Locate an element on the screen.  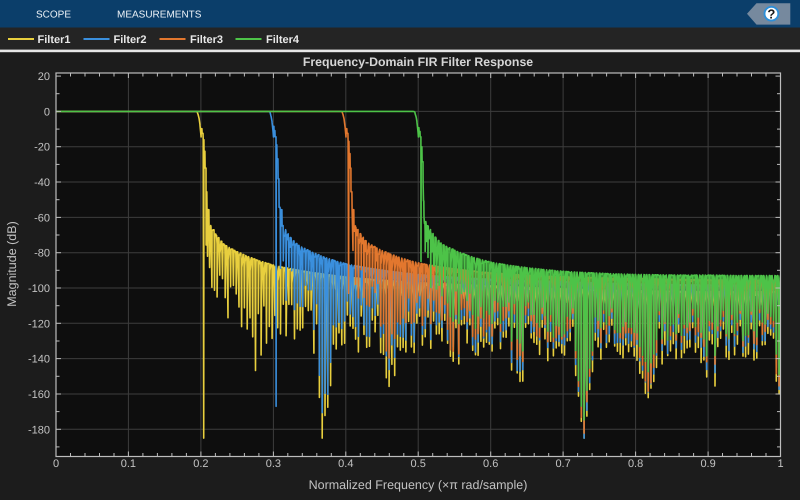
svg-text: -180 is located at coordinates (39, 430).